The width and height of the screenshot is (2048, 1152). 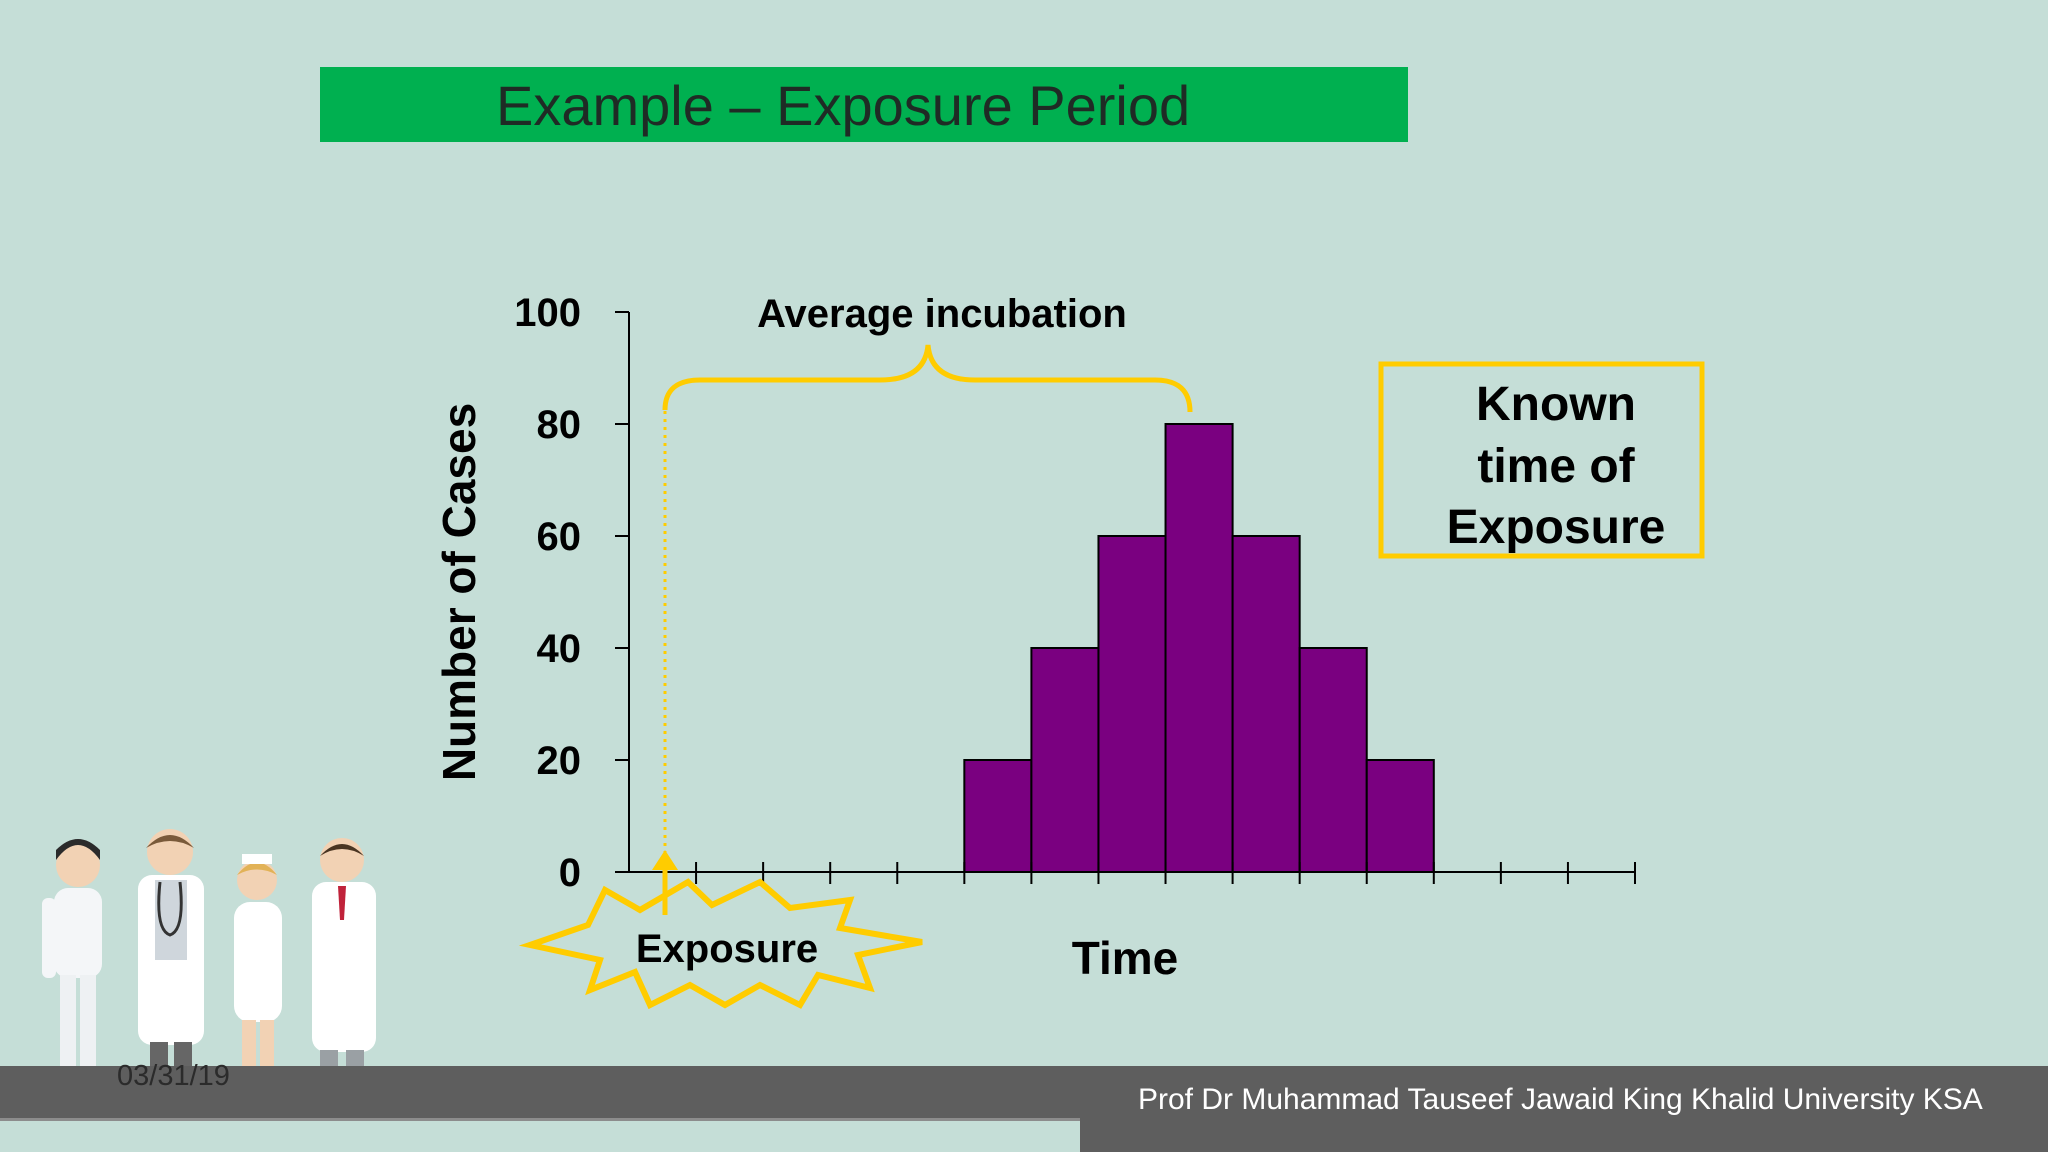 I want to click on known-time-box-line: Known, so click(x=1556, y=404).